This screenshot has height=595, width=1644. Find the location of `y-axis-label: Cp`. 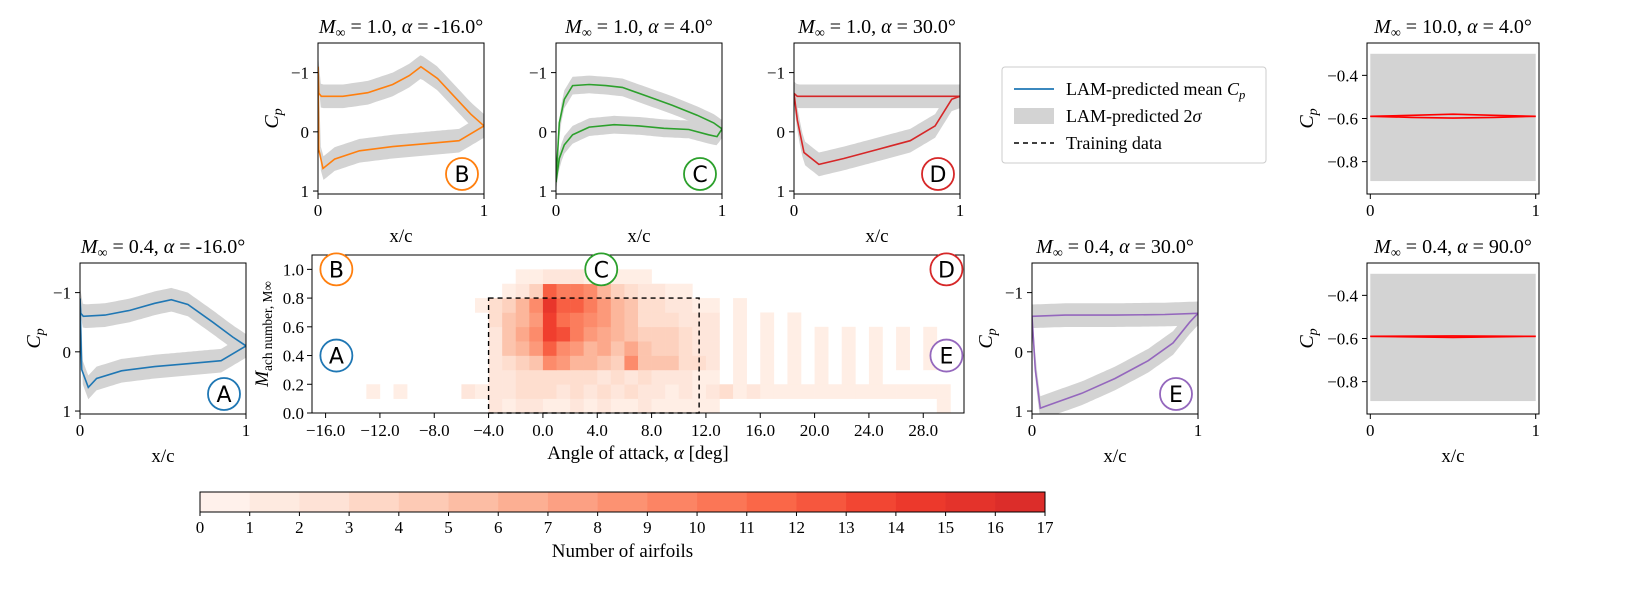

y-axis-label: Cp is located at coordinates (1308, 118).